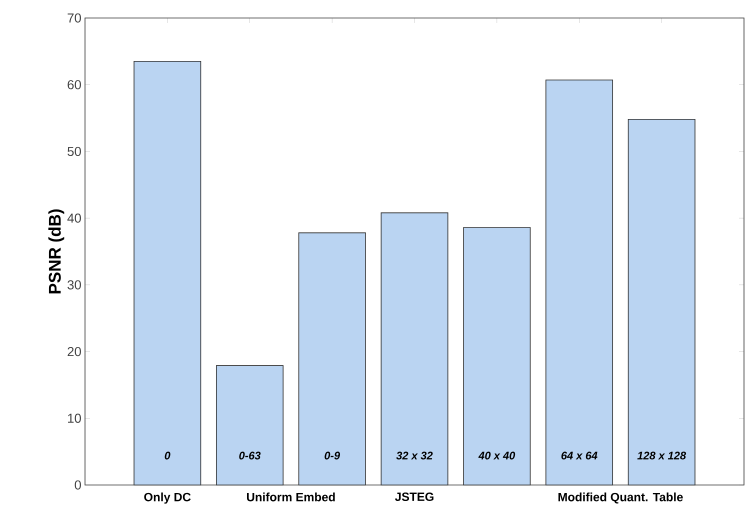 The height and width of the screenshot is (516, 749). Describe the element at coordinates (497, 456) in the screenshot. I see `x-tick-label: 40 x 40` at that location.